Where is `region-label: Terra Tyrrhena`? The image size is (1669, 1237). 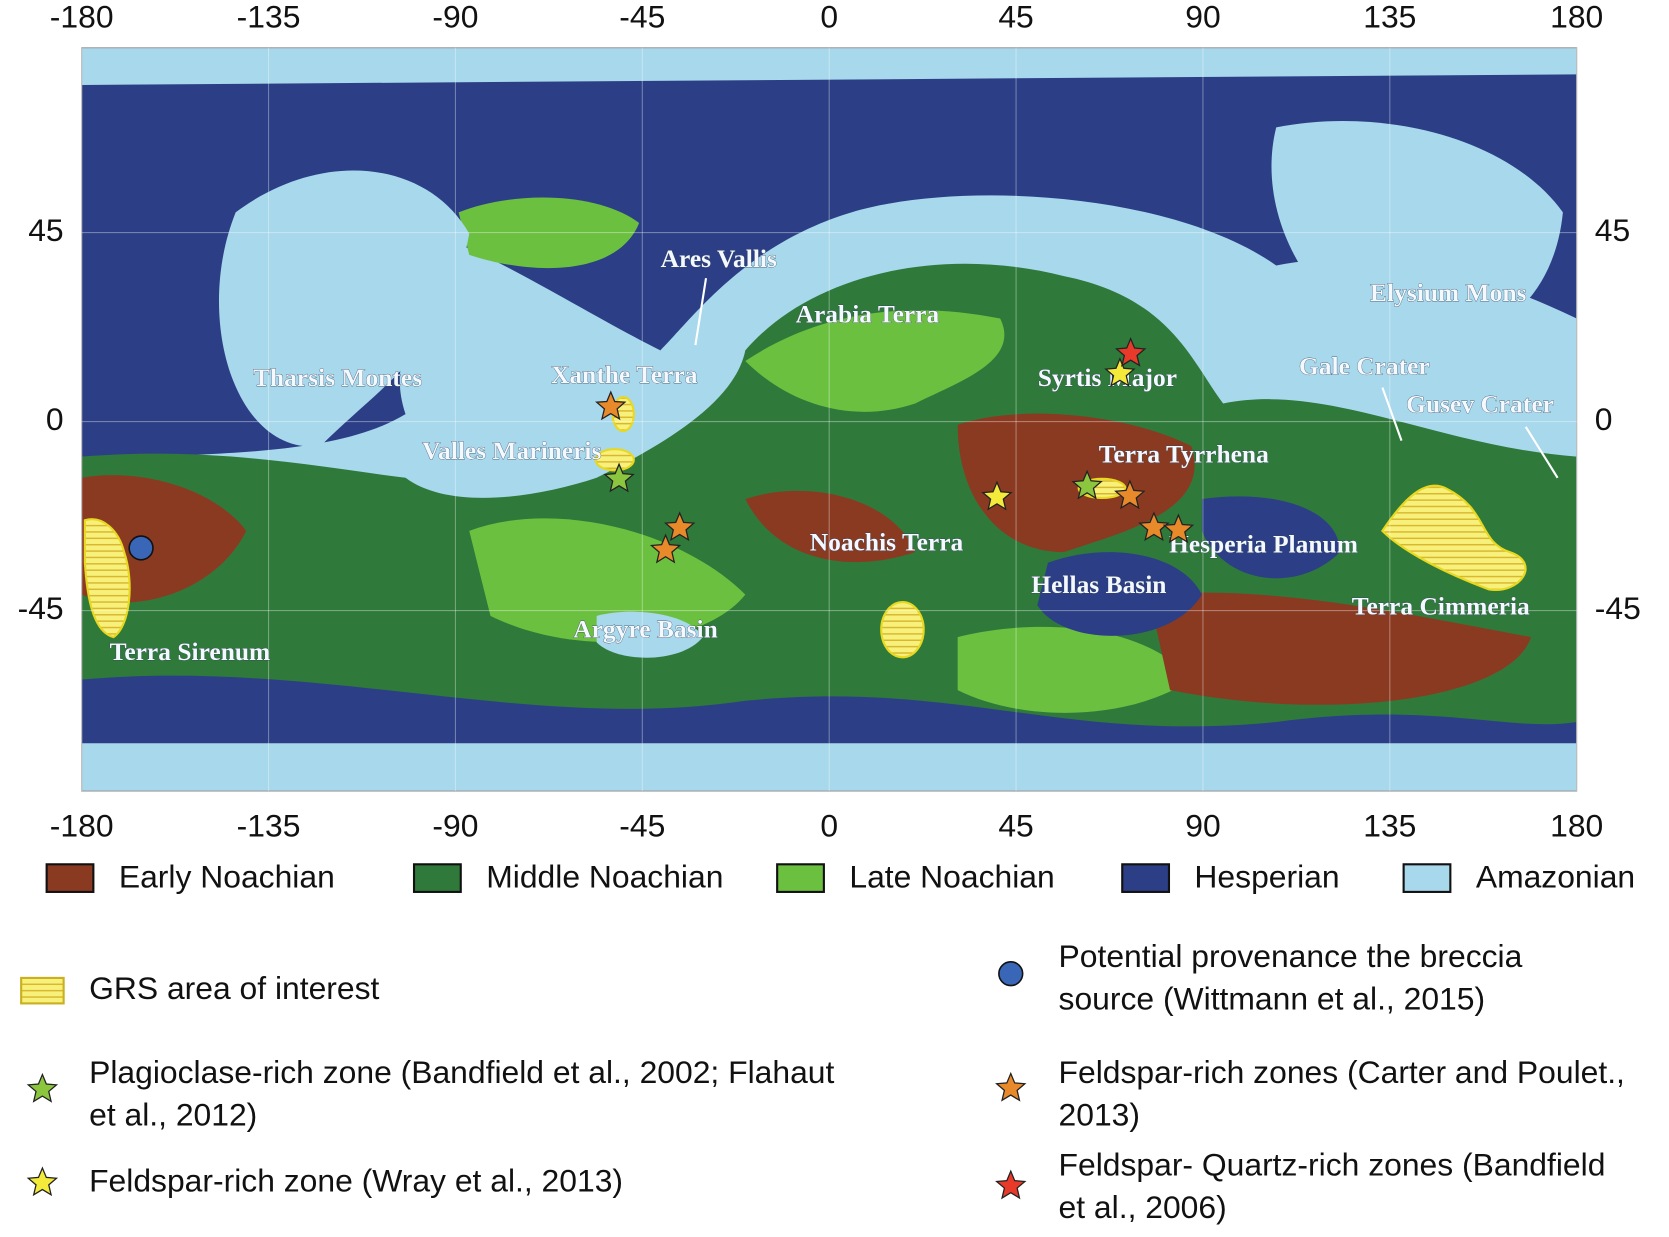 region-label: Terra Tyrrhena is located at coordinates (1184, 453).